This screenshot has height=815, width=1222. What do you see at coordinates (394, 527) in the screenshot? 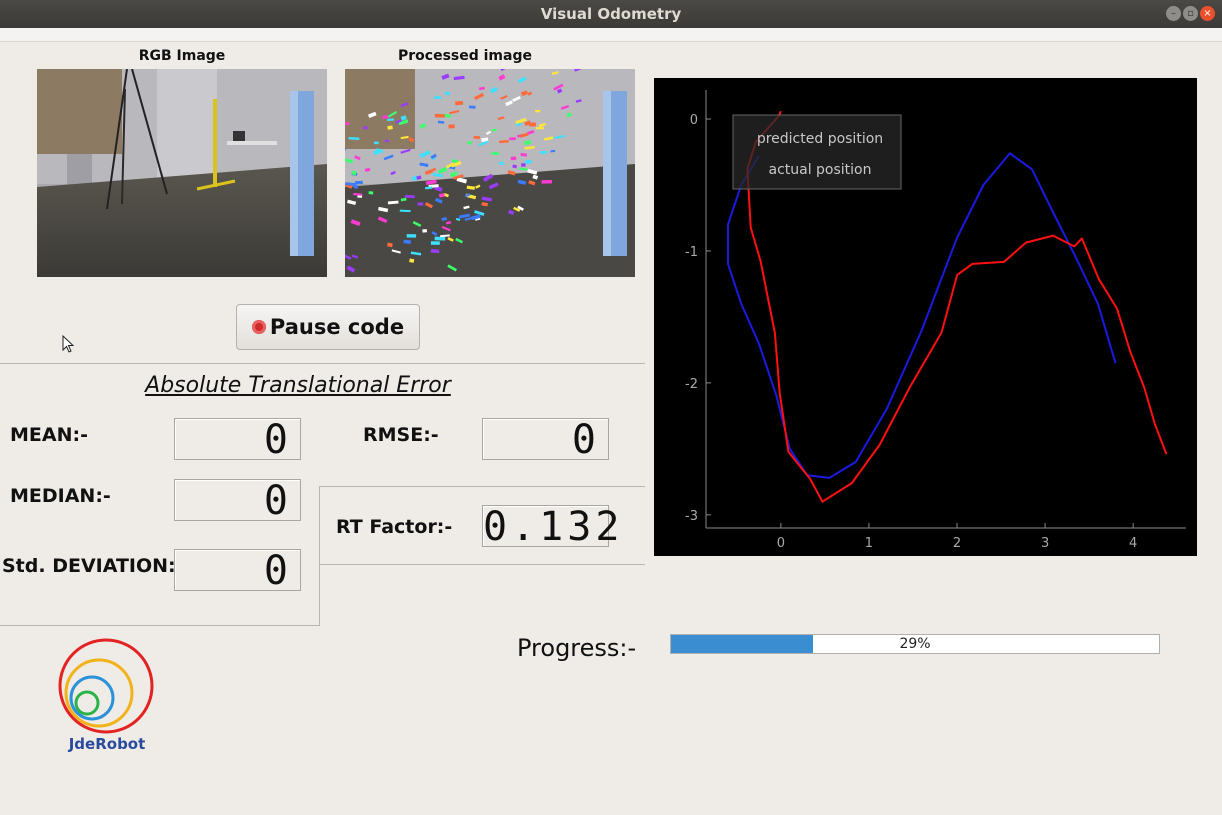
I see `rt-factor-label: RT Factor:-` at bounding box center [394, 527].